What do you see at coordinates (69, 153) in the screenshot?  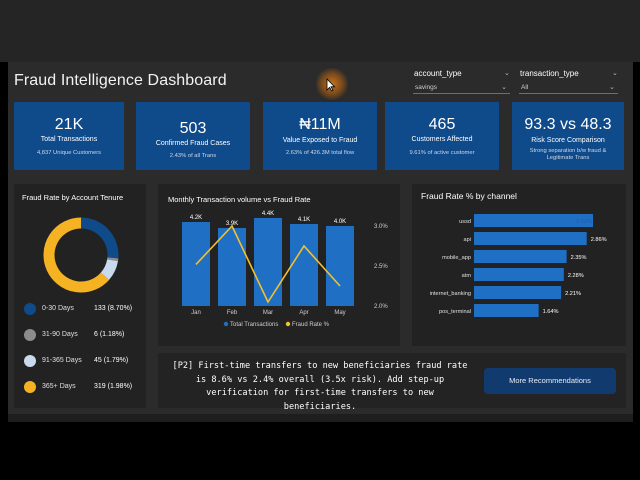 I see `kpi-sub: 4,837 Unique Customers` at bounding box center [69, 153].